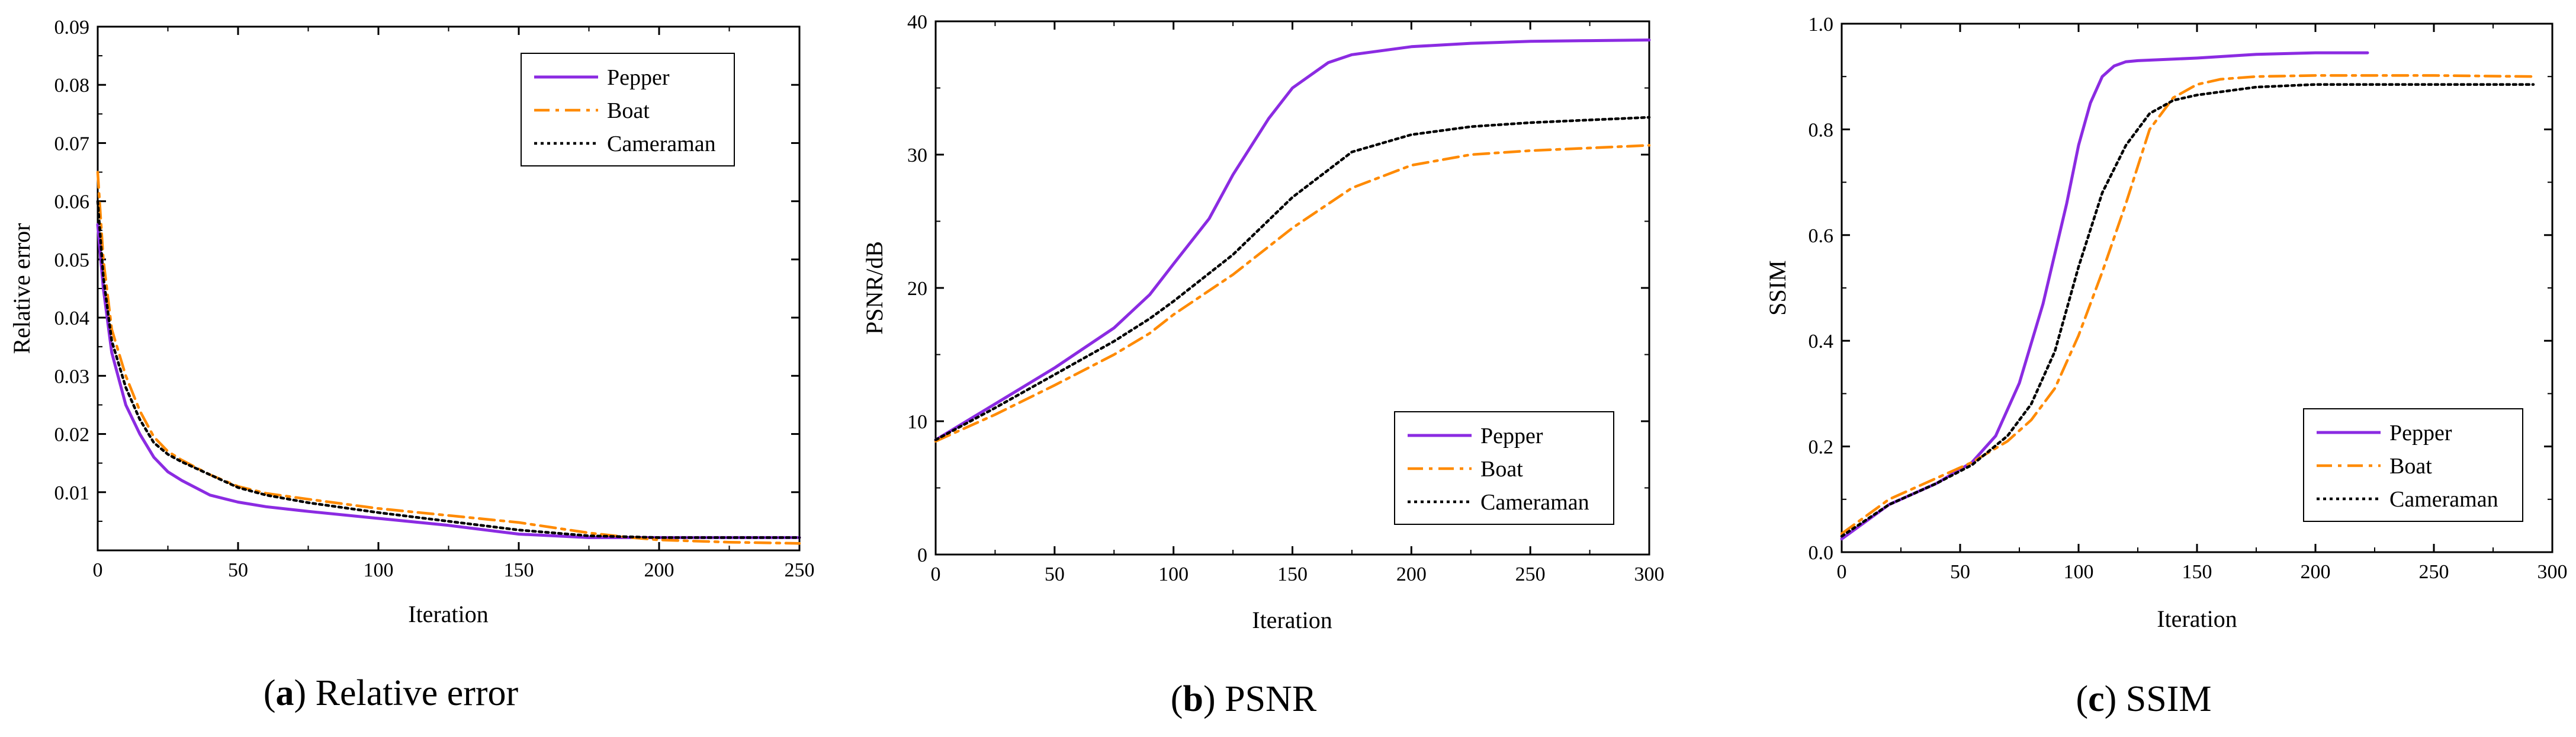 The height and width of the screenshot is (737, 2576). I want to click on y-tick-label: 0.05, so click(72, 260).